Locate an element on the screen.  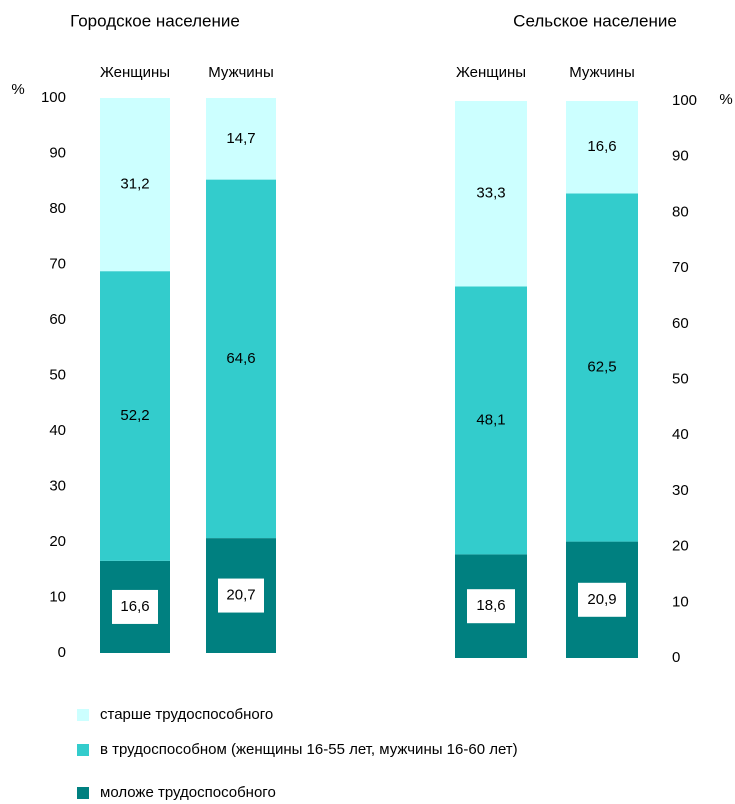
data-label: 14,7 is located at coordinates (240, 138).